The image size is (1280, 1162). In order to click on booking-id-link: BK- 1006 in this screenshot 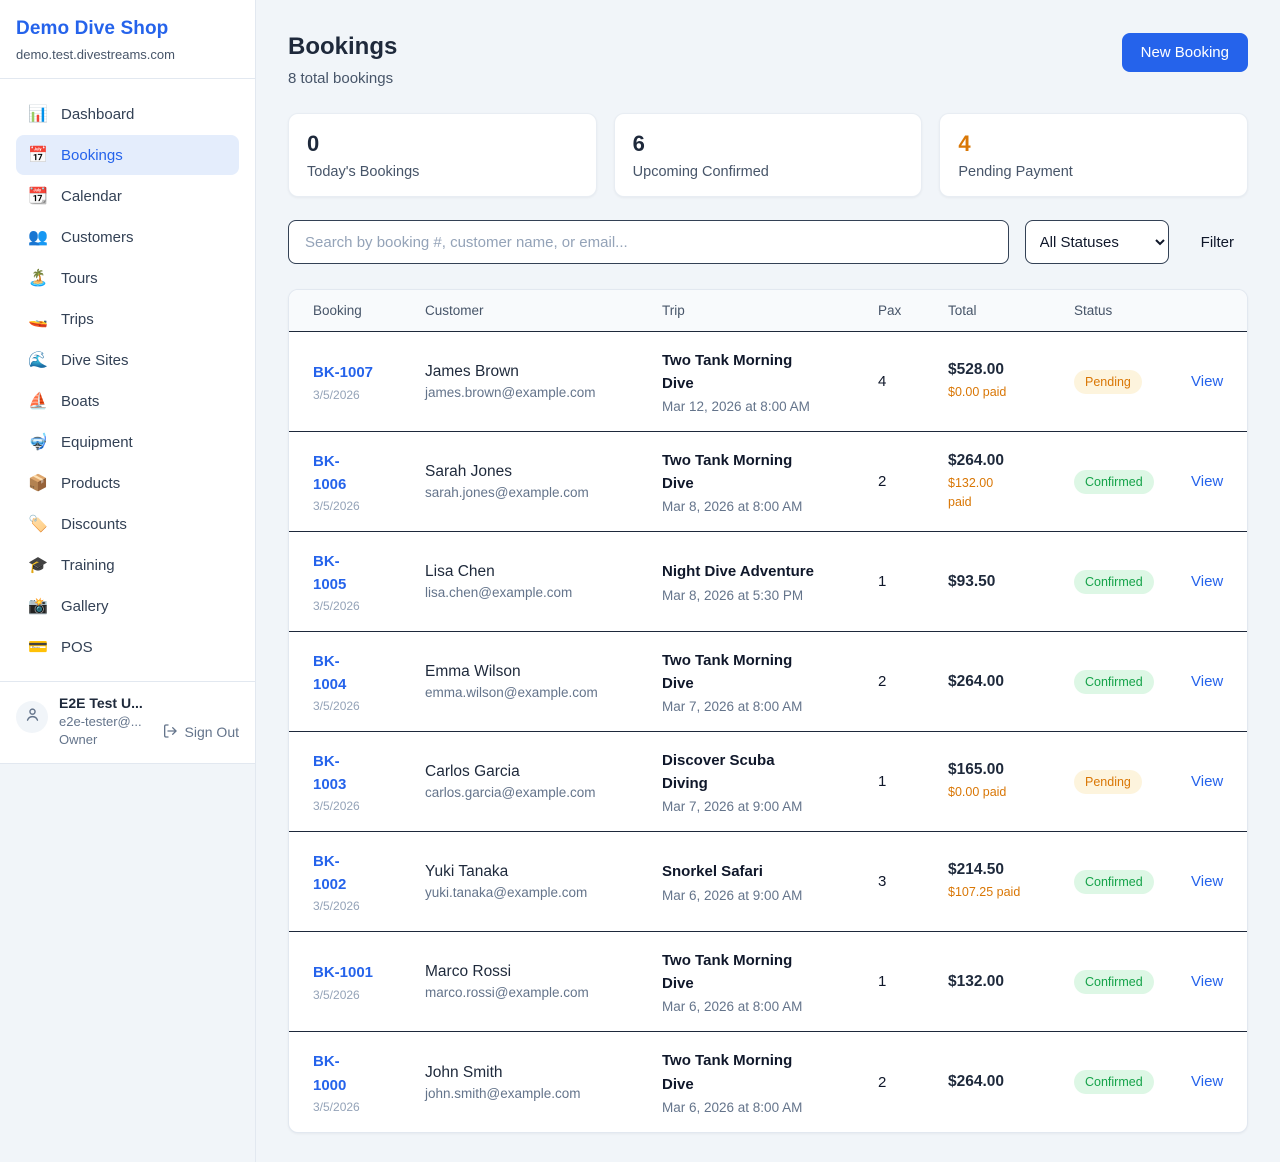, I will do `click(330, 472)`.